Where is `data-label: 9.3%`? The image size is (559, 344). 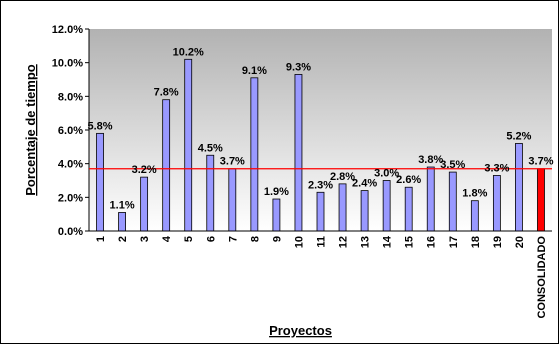 data-label: 9.3% is located at coordinates (298, 67).